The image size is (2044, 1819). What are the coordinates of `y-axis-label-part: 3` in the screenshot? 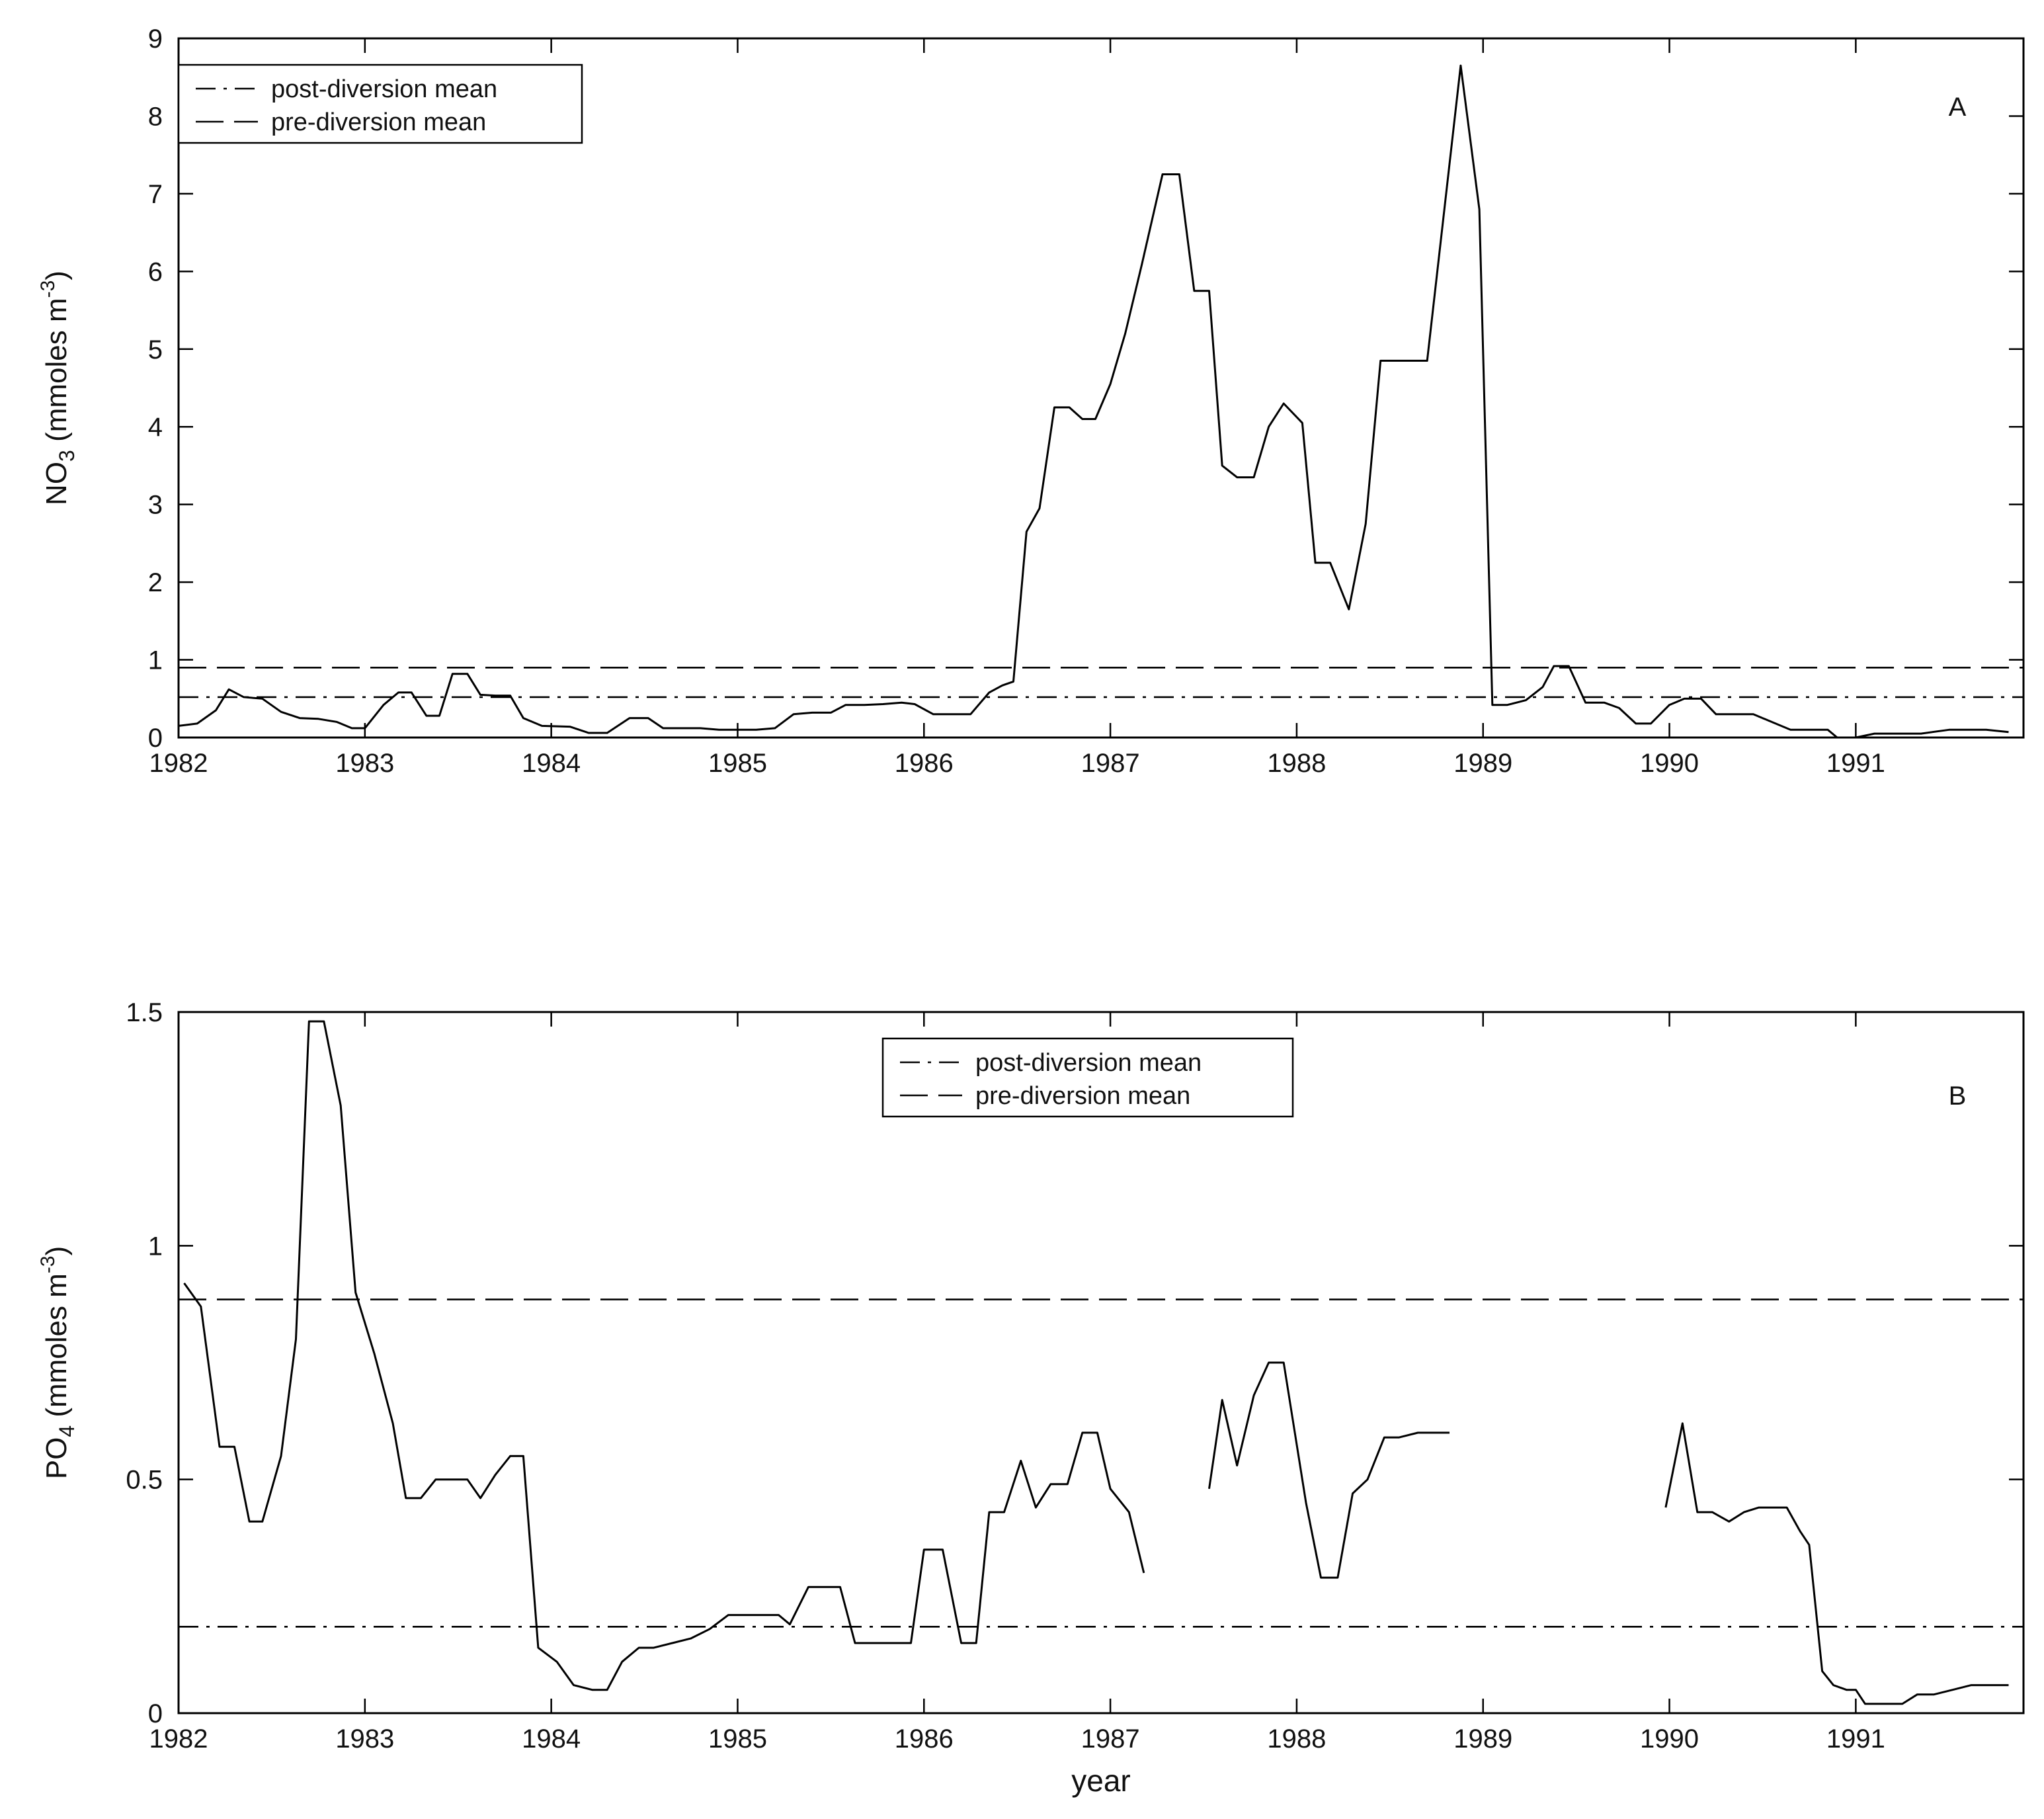 It's located at (67, 456).